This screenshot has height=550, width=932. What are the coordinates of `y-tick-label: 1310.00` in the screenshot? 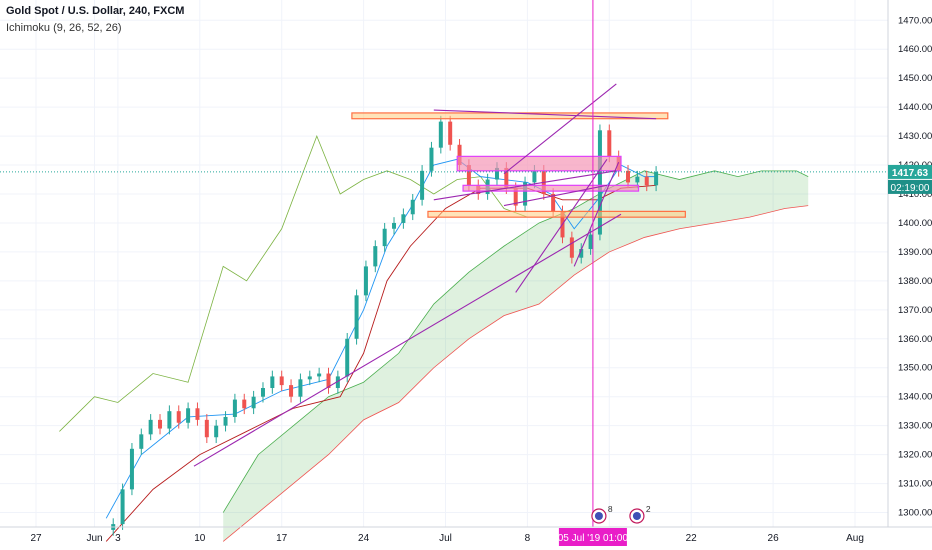 It's located at (915, 484).